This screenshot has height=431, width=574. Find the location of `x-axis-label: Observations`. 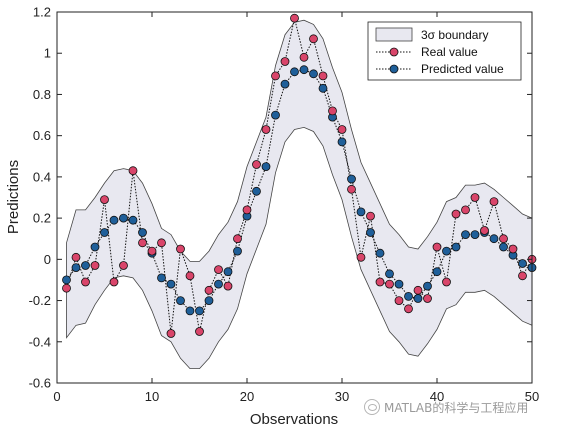

x-axis-label: Observations is located at coordinates (294, 419).